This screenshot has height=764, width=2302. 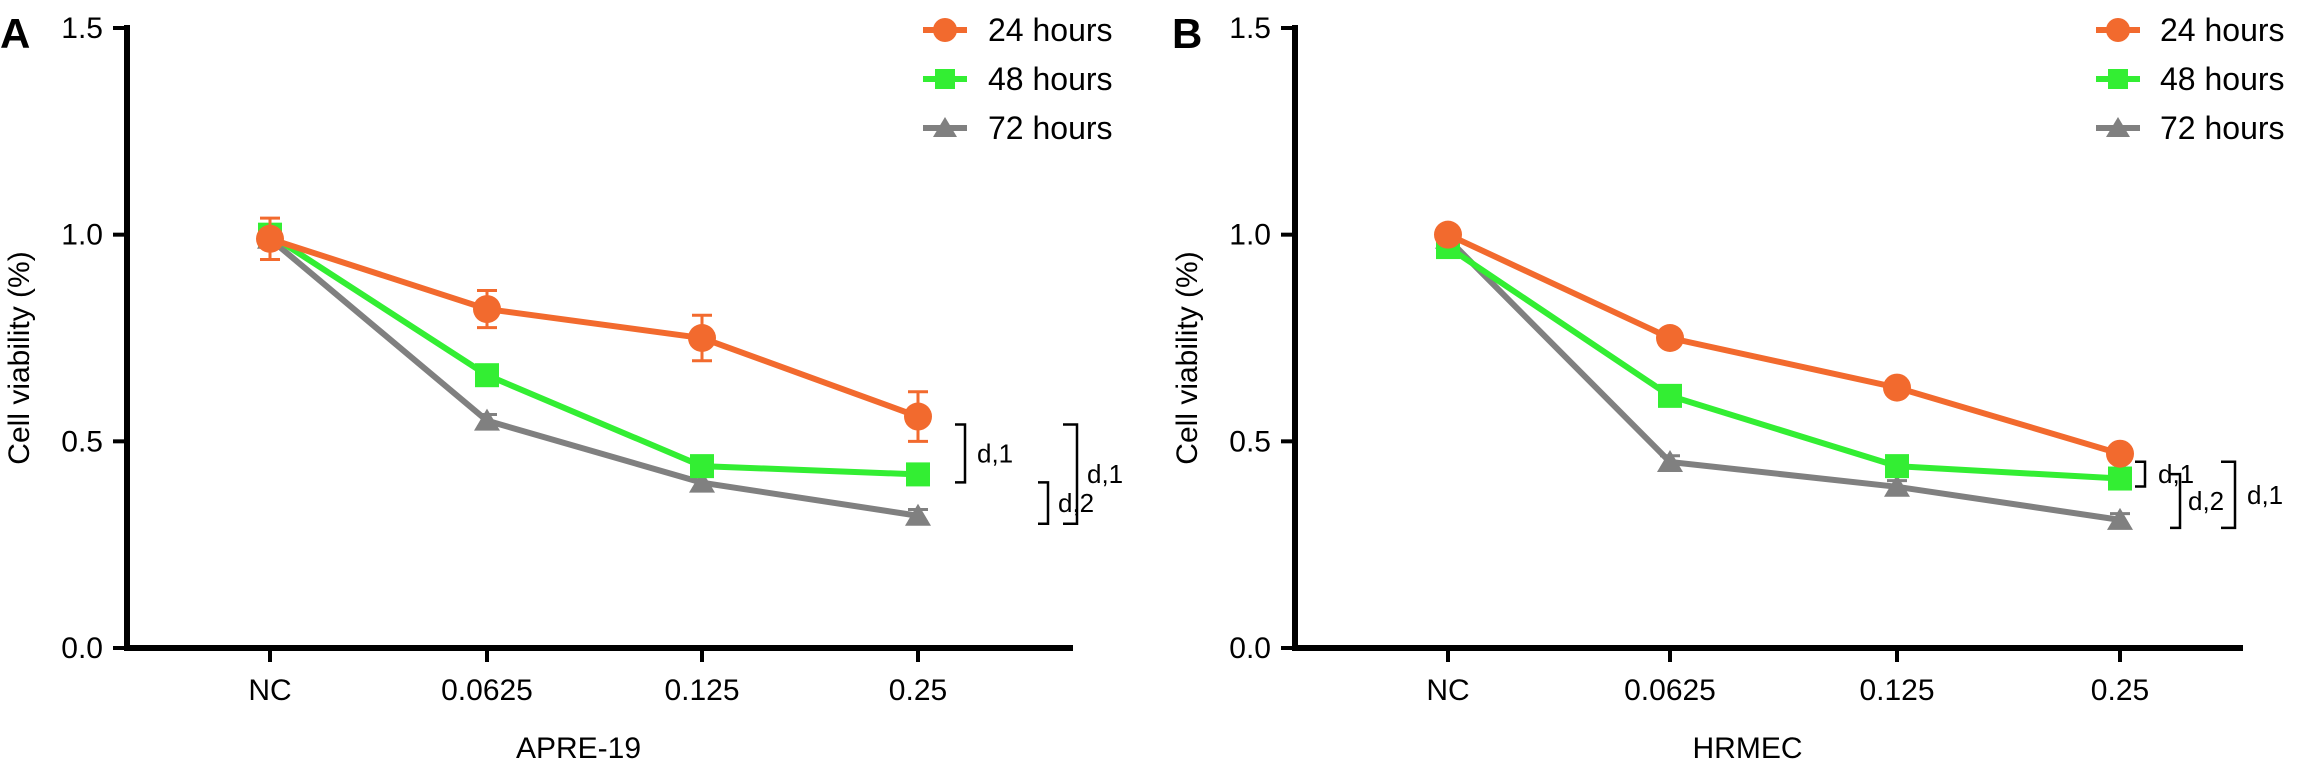 I want to click on series-48-hours, so click(x=594, y=354).